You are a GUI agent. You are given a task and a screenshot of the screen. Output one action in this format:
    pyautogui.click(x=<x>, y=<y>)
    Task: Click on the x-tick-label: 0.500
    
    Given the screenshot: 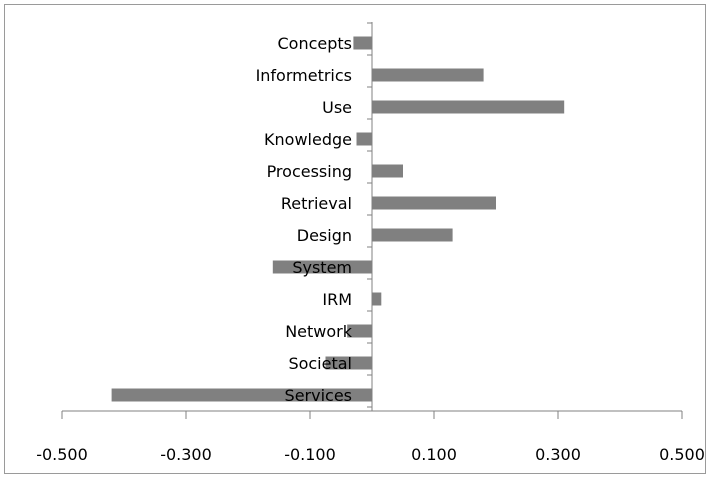 What is the action you would take?
    pyautogui.click(x=682, y=454)
    